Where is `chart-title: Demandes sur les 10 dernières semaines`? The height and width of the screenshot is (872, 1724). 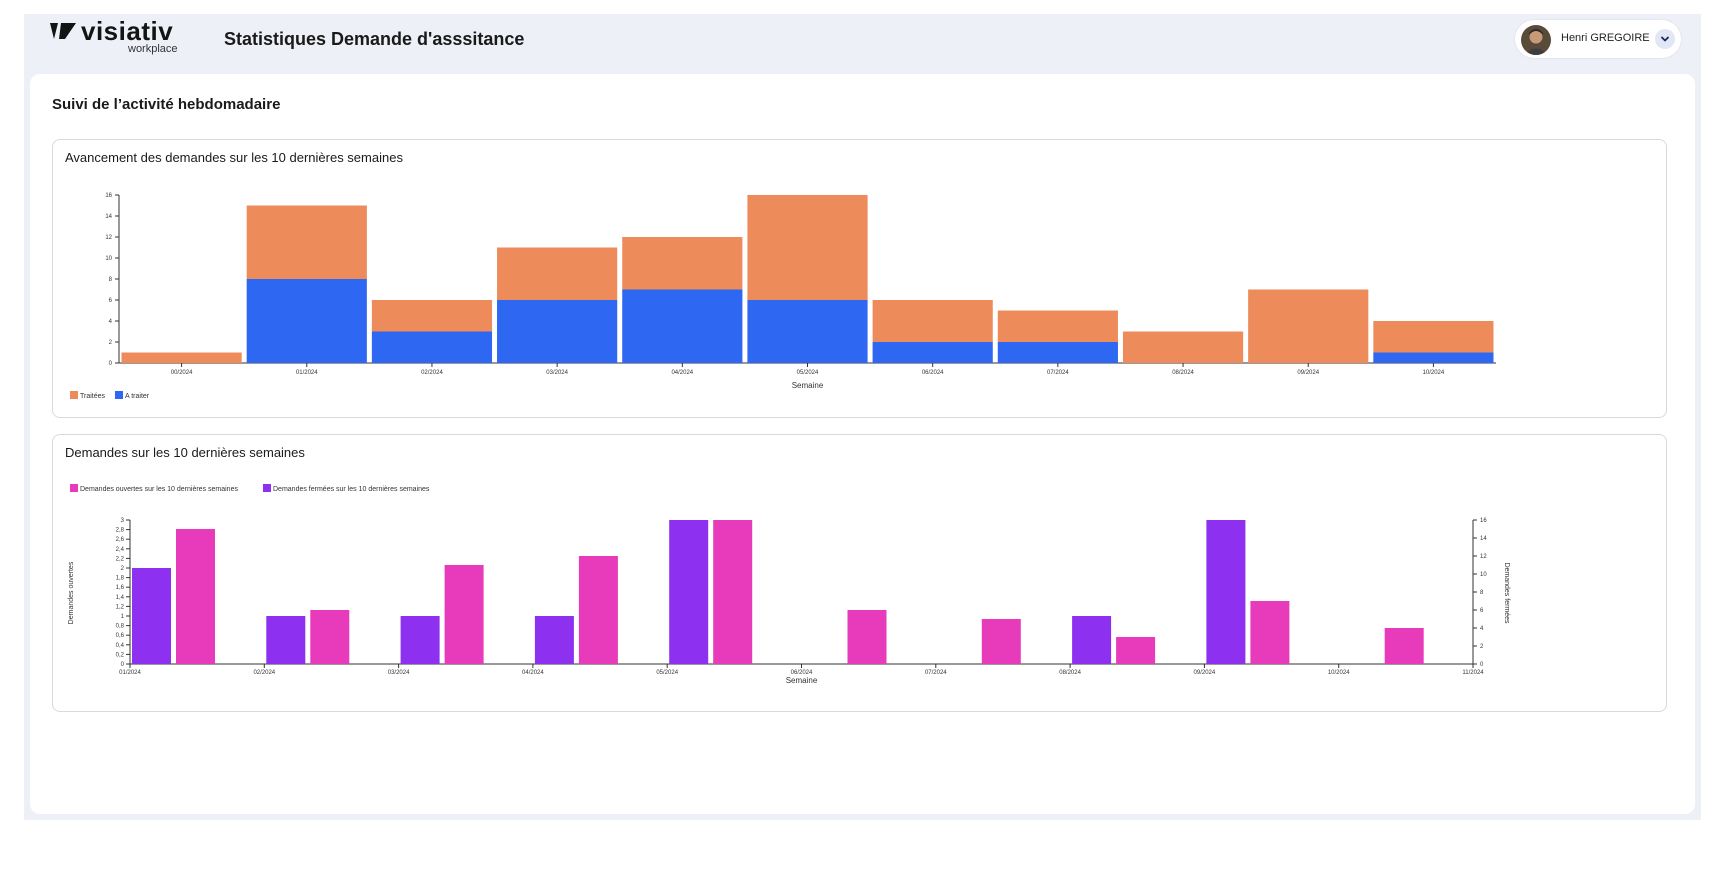 chart-title: Demandes sur les 10 dernières semaines is located at coordinates (185, 452).